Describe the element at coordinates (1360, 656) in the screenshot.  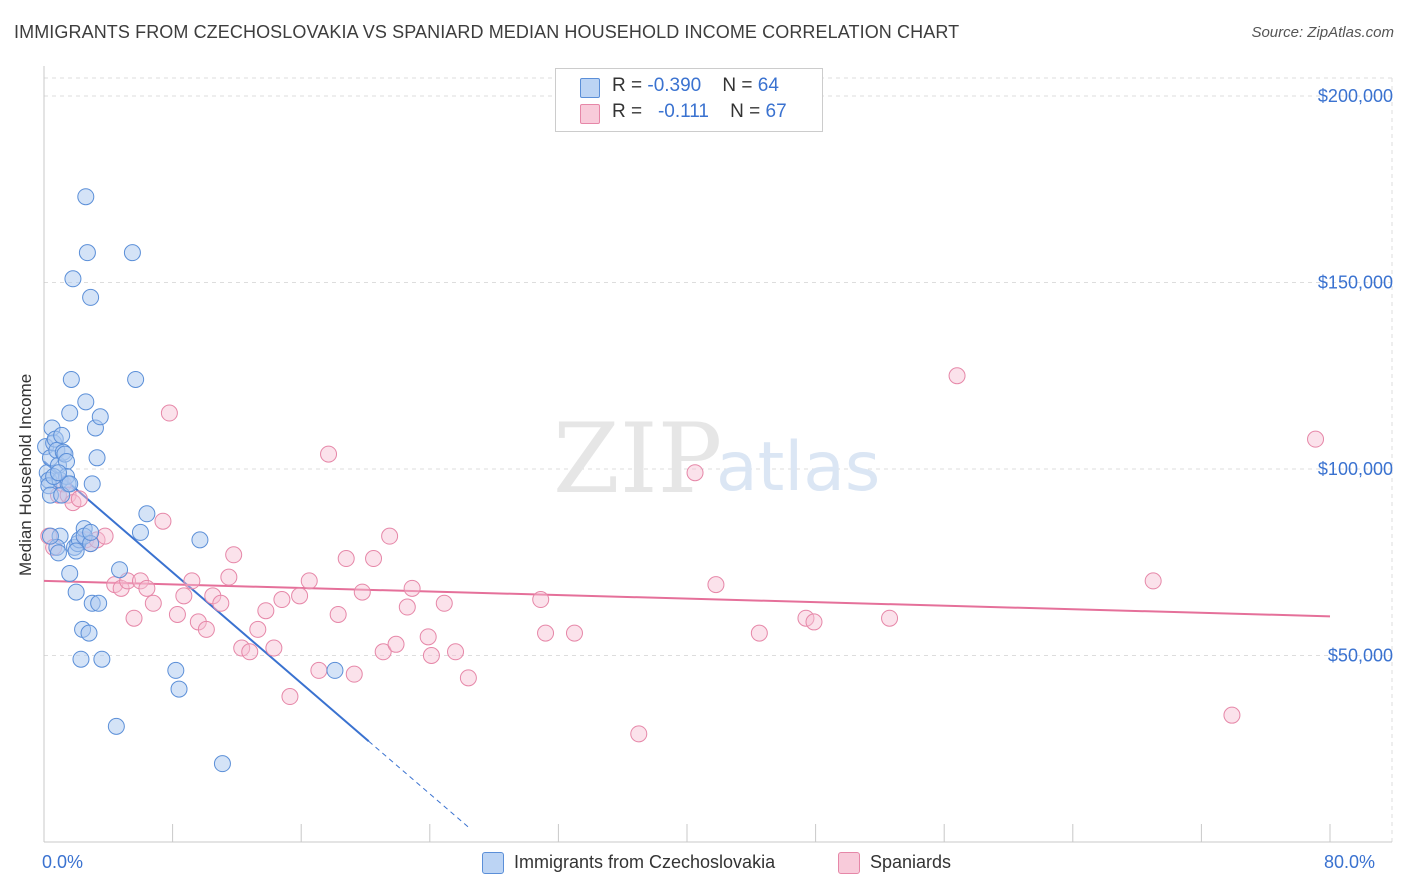
I see `y-tick-label: $50,000` at that location.